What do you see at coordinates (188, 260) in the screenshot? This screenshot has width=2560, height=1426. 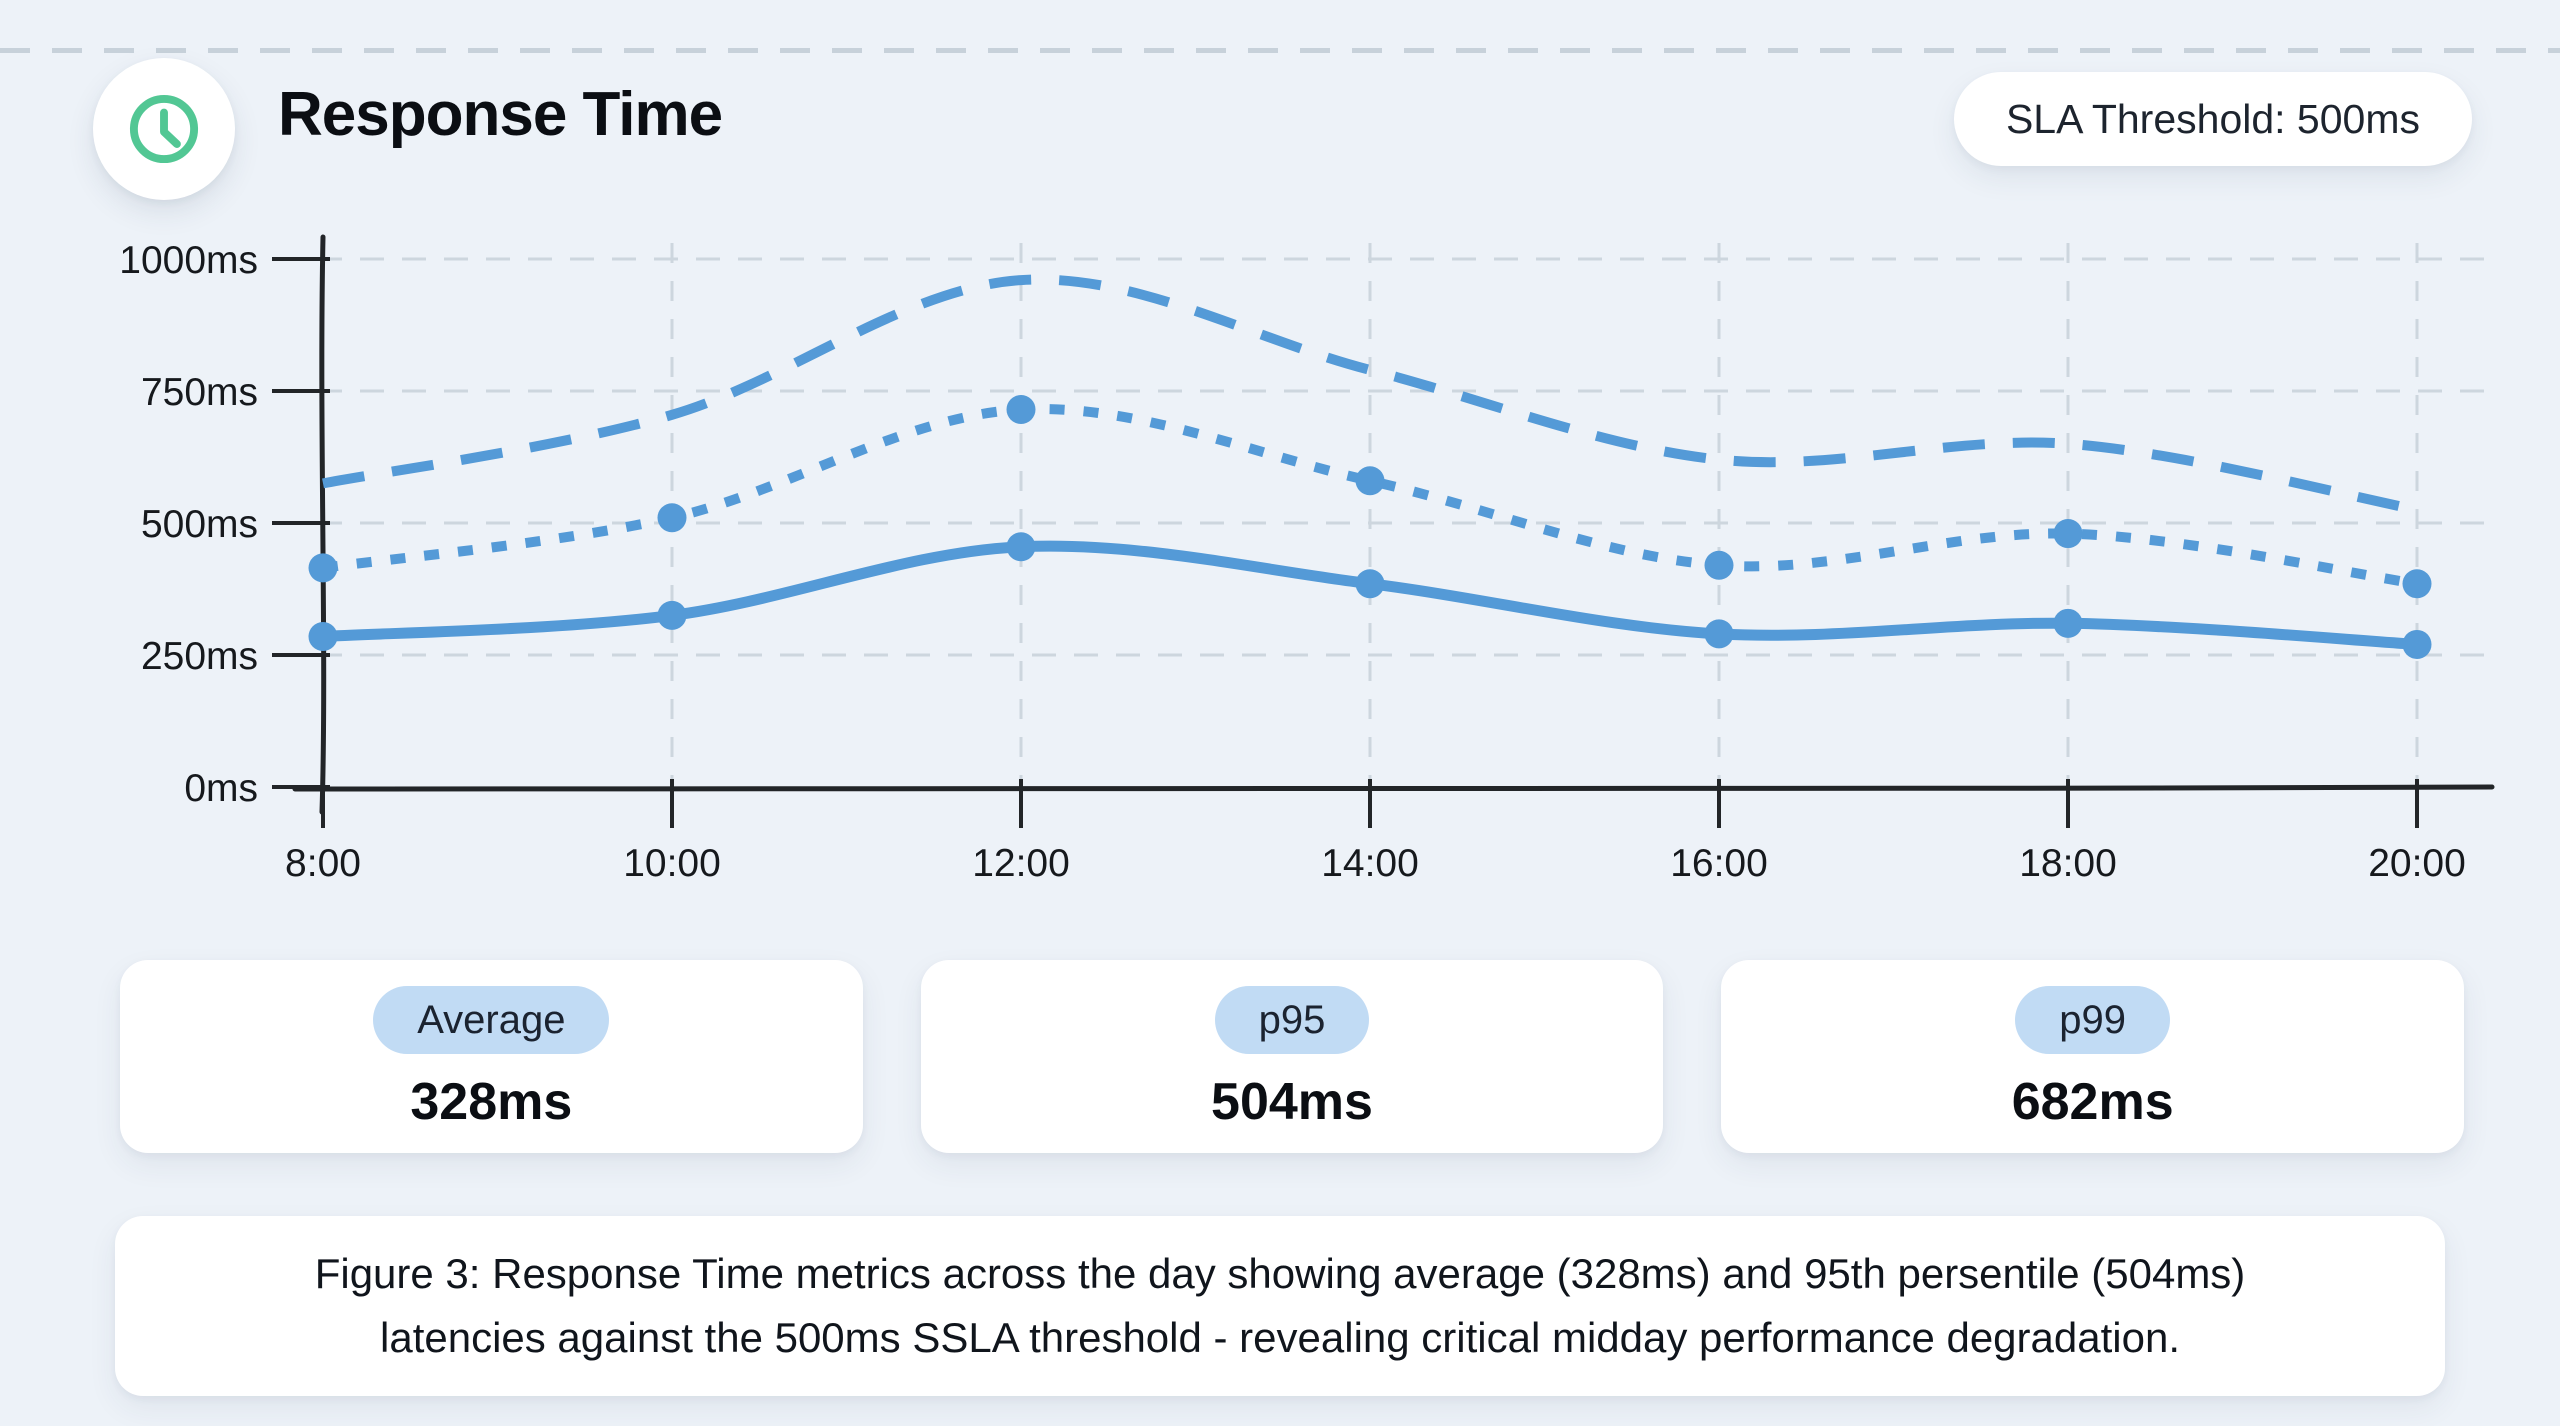 I see `y-tick-label: 1000ms` at bounding box center [188, 260].